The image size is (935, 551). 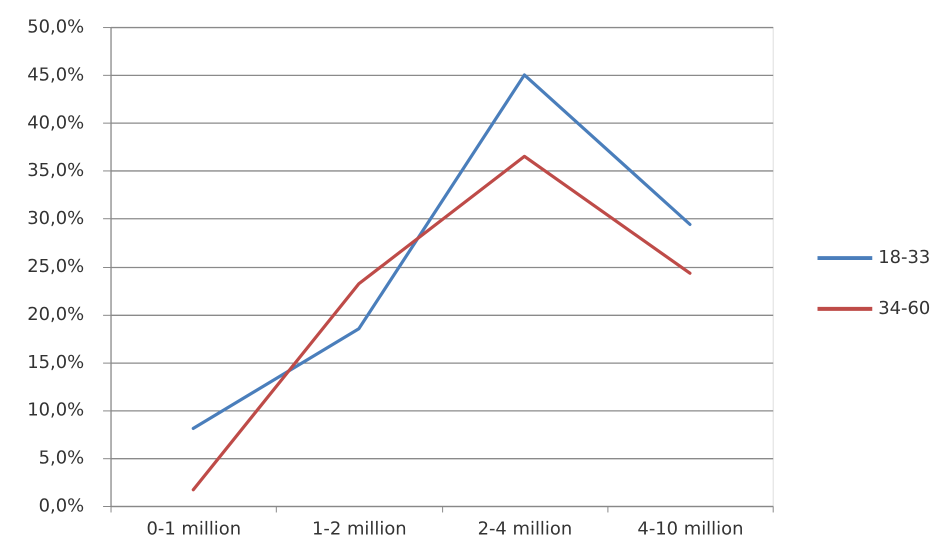 What do you see at coordinates (55, 266) in the screenshot?
I see `y-tick-label: 25,0%` at bounding box center [55, 266].